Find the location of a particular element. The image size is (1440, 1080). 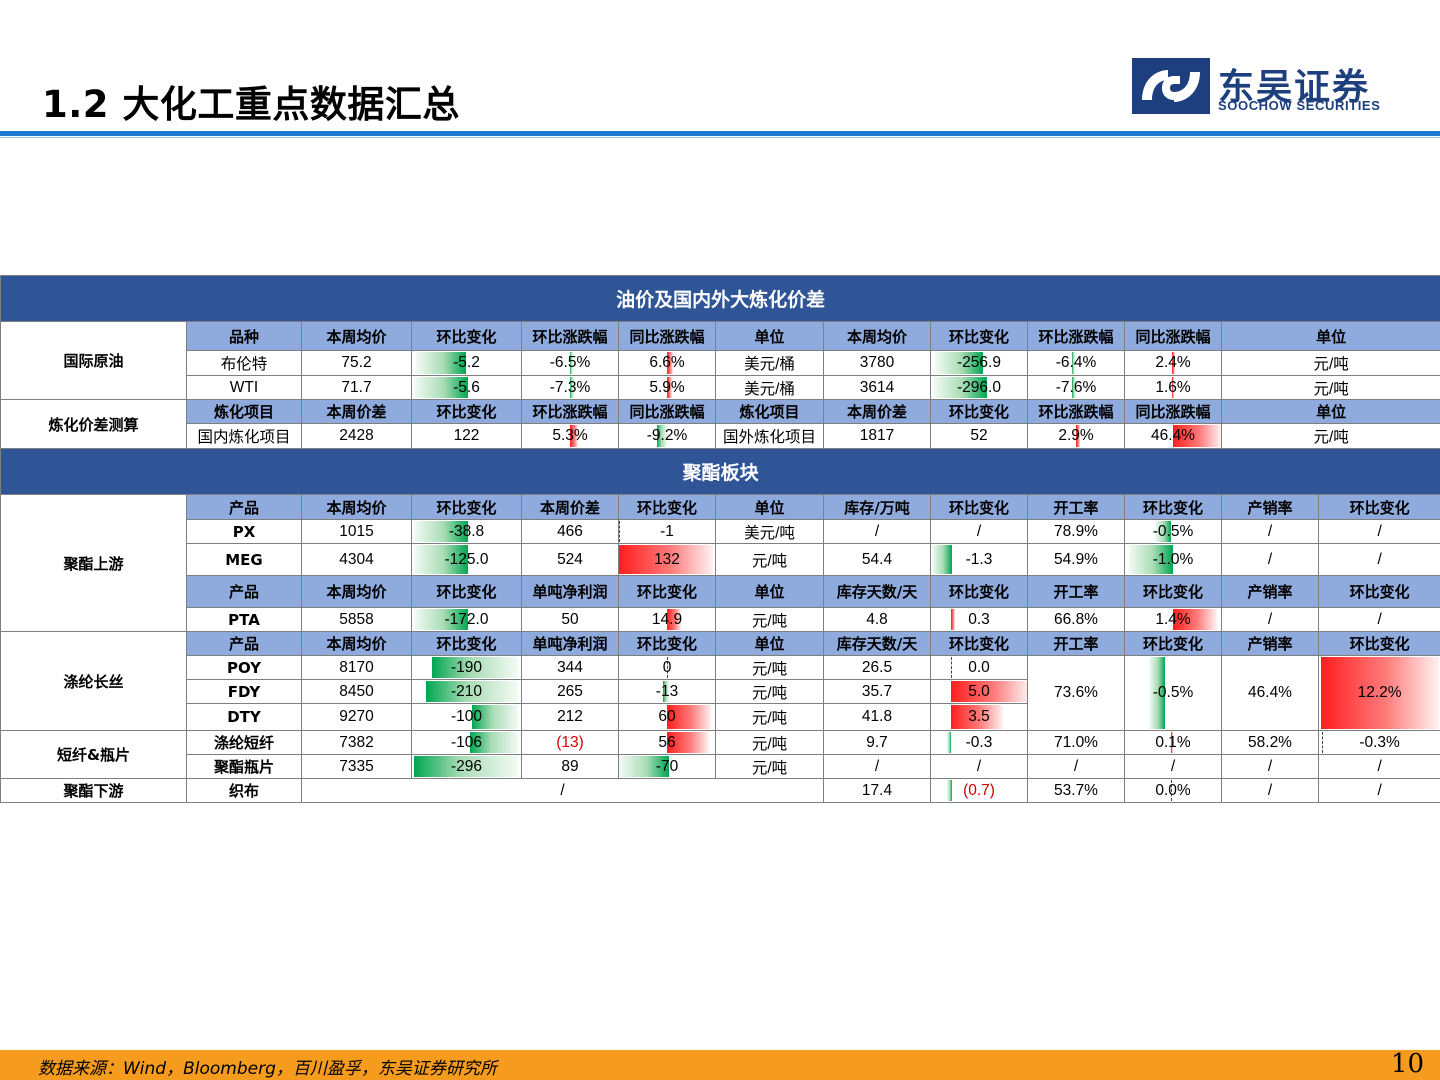

operating-rate: 54.9% is located at coordinates (1076, 559).